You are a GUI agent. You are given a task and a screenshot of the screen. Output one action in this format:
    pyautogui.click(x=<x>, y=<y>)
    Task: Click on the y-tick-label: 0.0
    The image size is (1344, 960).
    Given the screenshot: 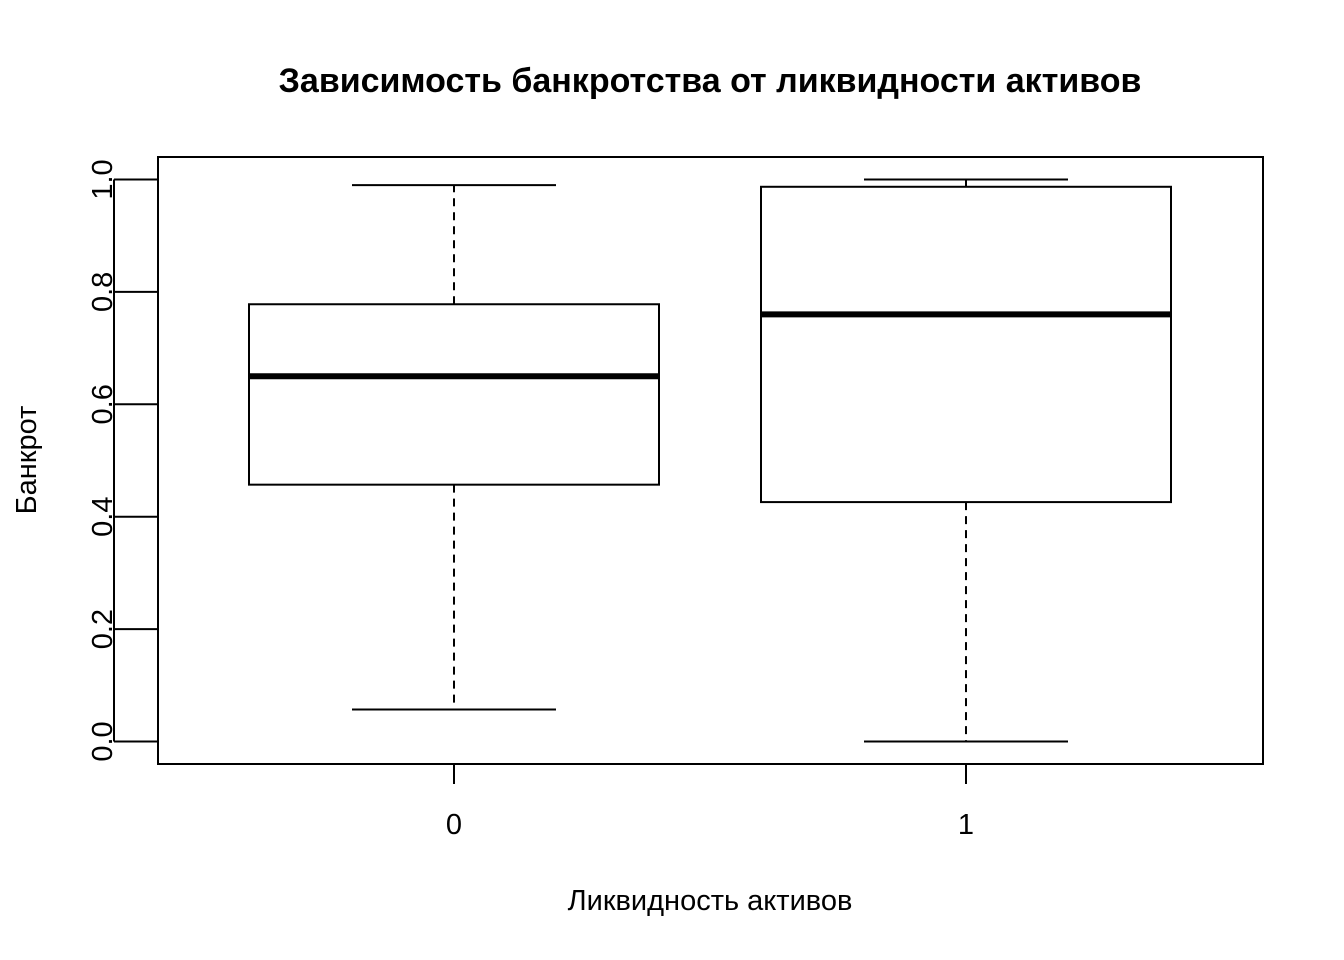 What is the action you would take?
    pyautogui.click(x=103, y=741)
    